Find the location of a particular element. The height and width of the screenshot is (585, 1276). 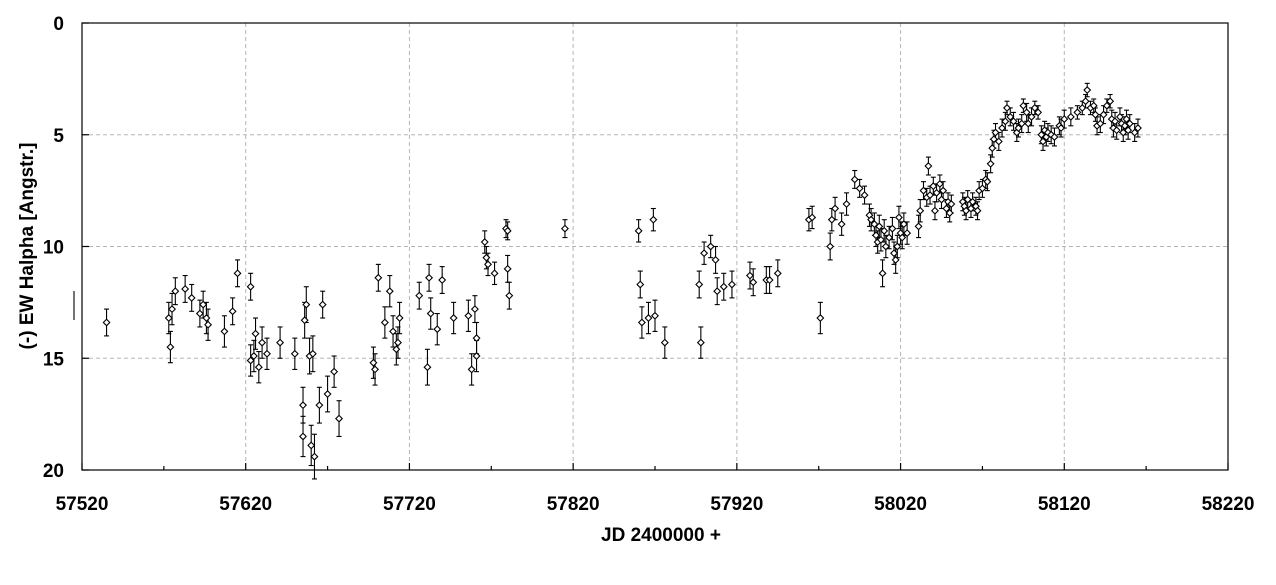

x-tick-label: 57520 is located at coordinates (82, 504).